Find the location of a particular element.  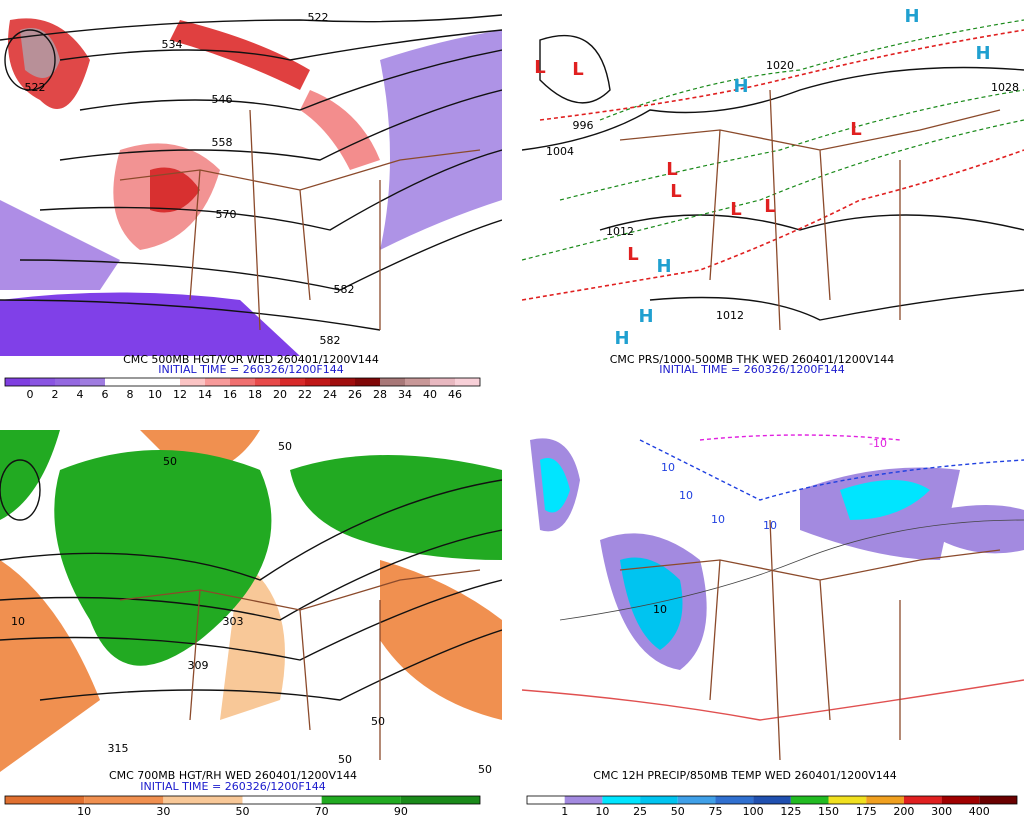

contour-label: 1020 is located at coordinates (780, 65).